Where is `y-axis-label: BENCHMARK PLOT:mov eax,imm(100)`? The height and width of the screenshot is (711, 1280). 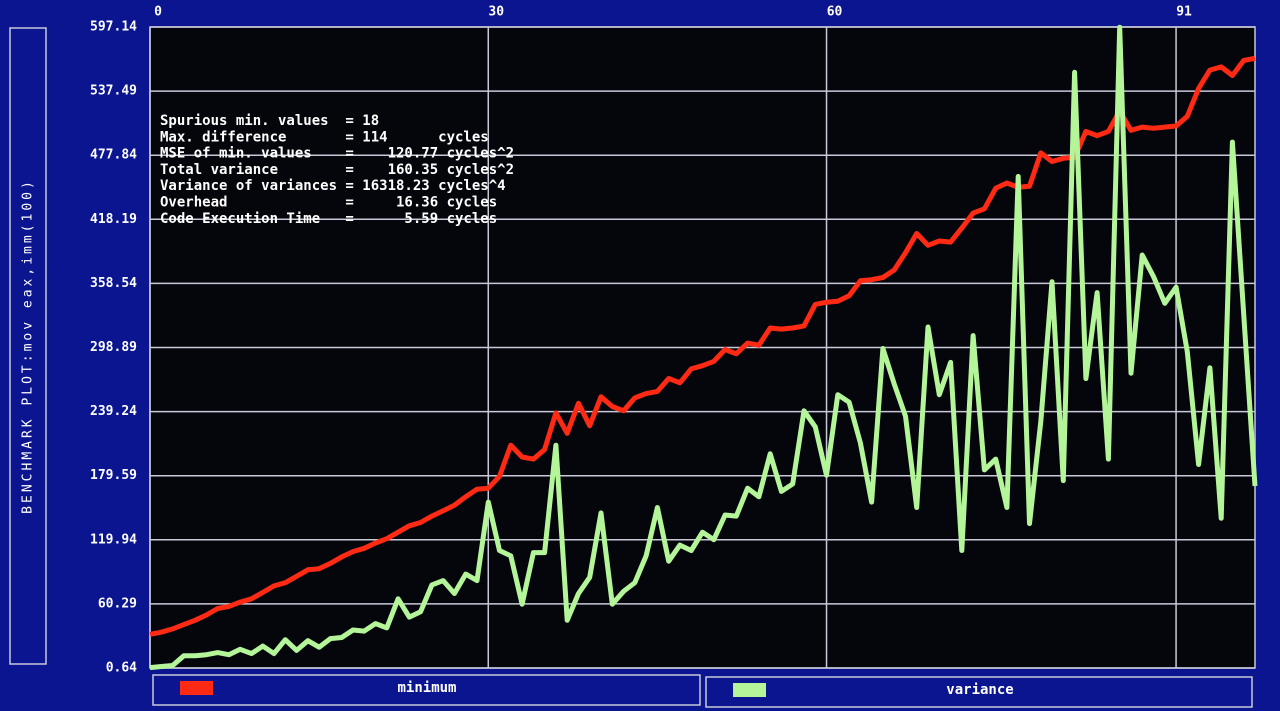 y-axis-label: BENCHMARK PLOT:mov eax,imm(100) is located at coordinates (28, 346).